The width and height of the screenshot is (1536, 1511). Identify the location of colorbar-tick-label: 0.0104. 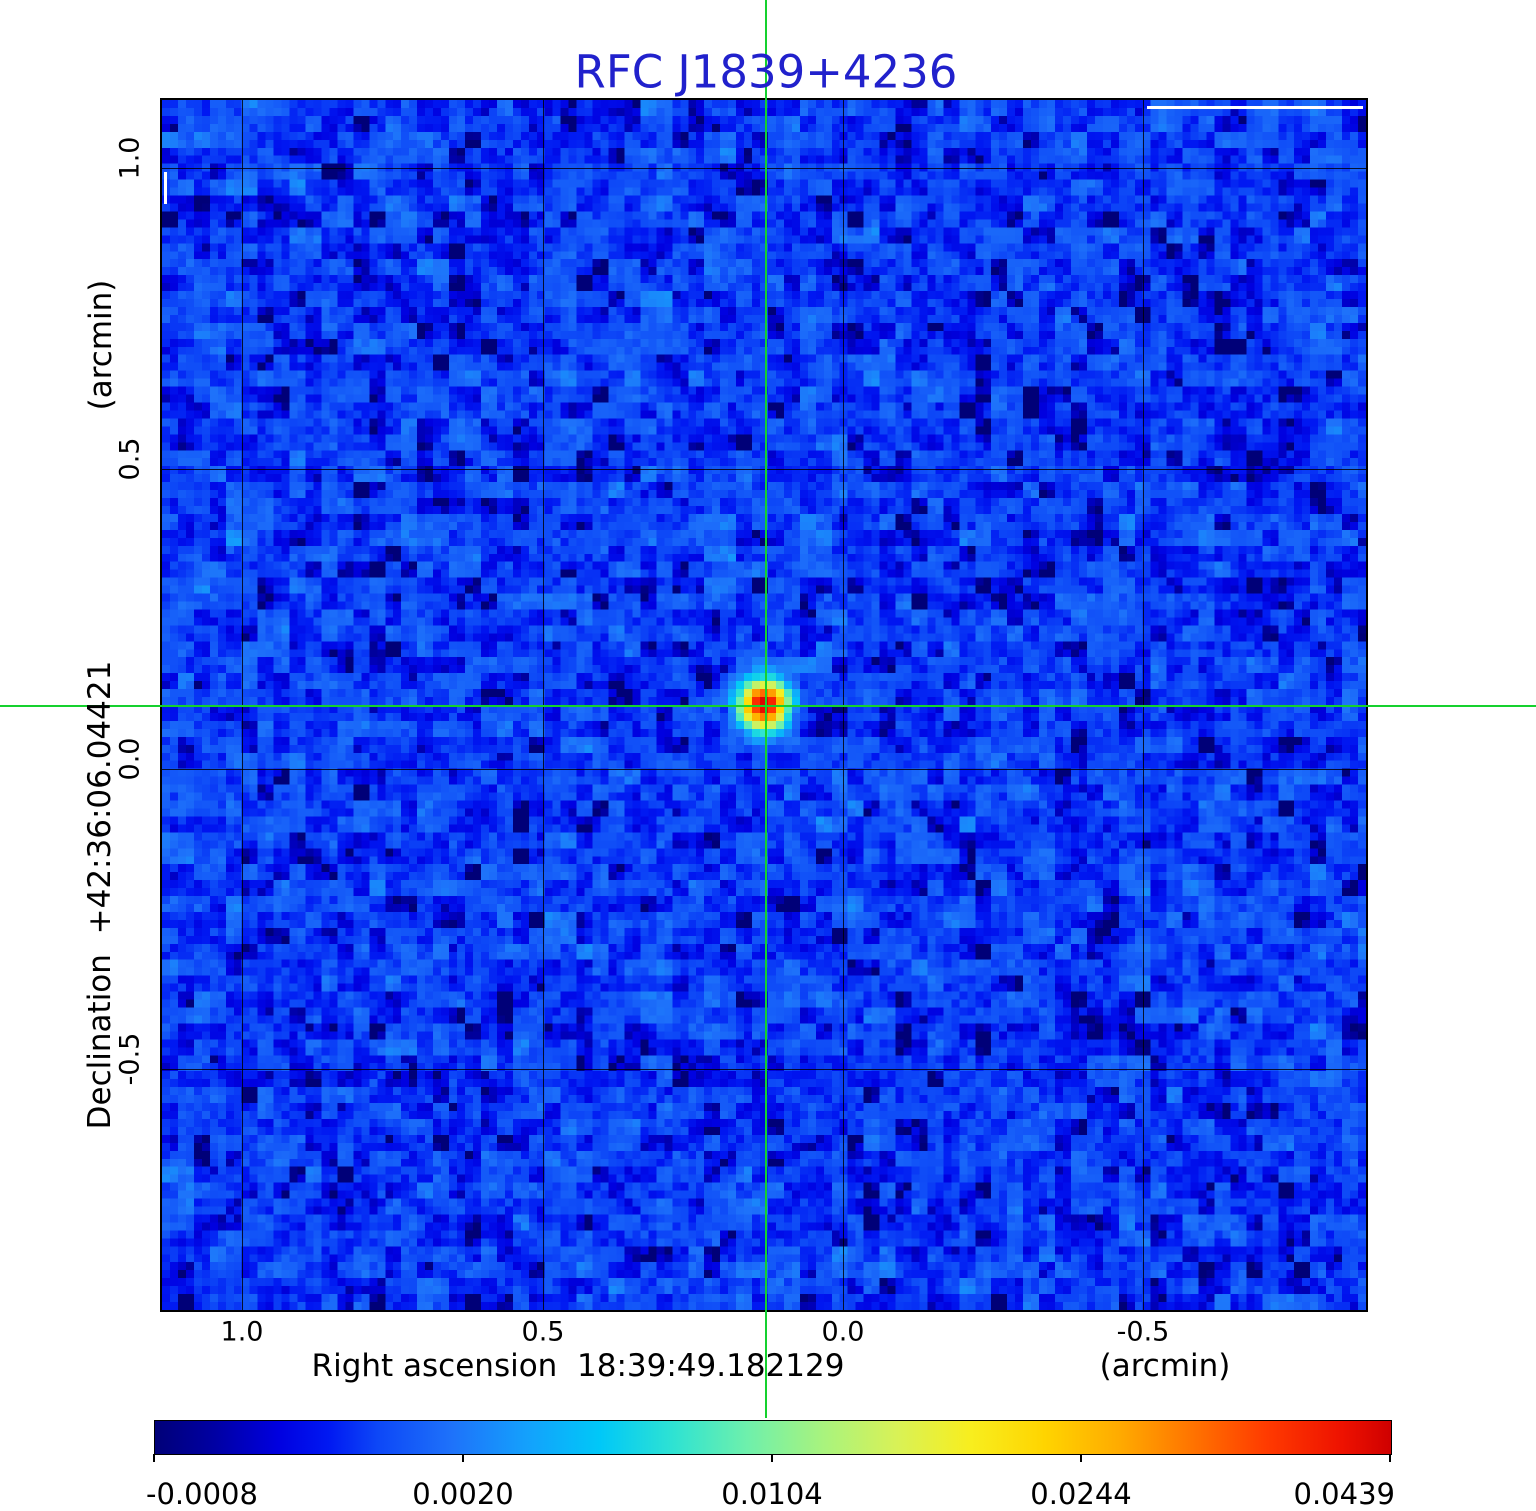
(772, 1494).